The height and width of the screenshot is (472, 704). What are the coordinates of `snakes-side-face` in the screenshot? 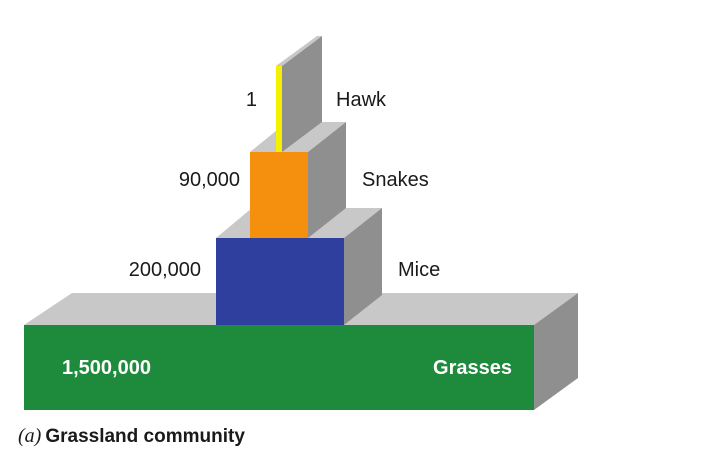 It's located at (327, 180).